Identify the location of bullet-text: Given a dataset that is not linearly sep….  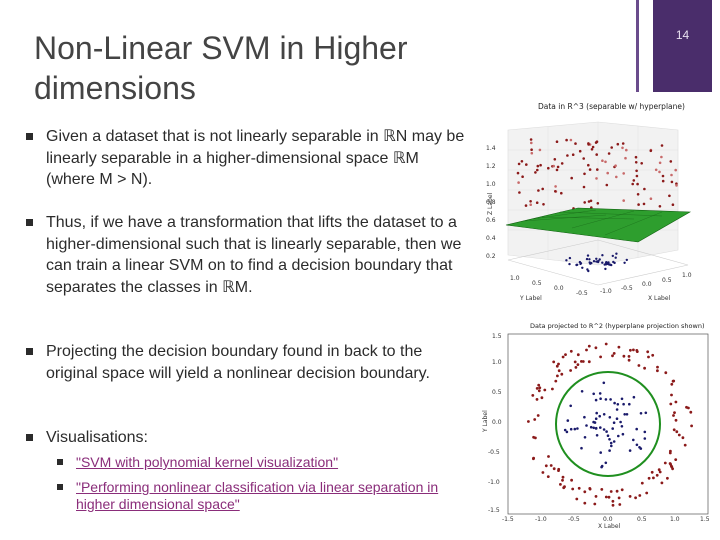
(255, 158).